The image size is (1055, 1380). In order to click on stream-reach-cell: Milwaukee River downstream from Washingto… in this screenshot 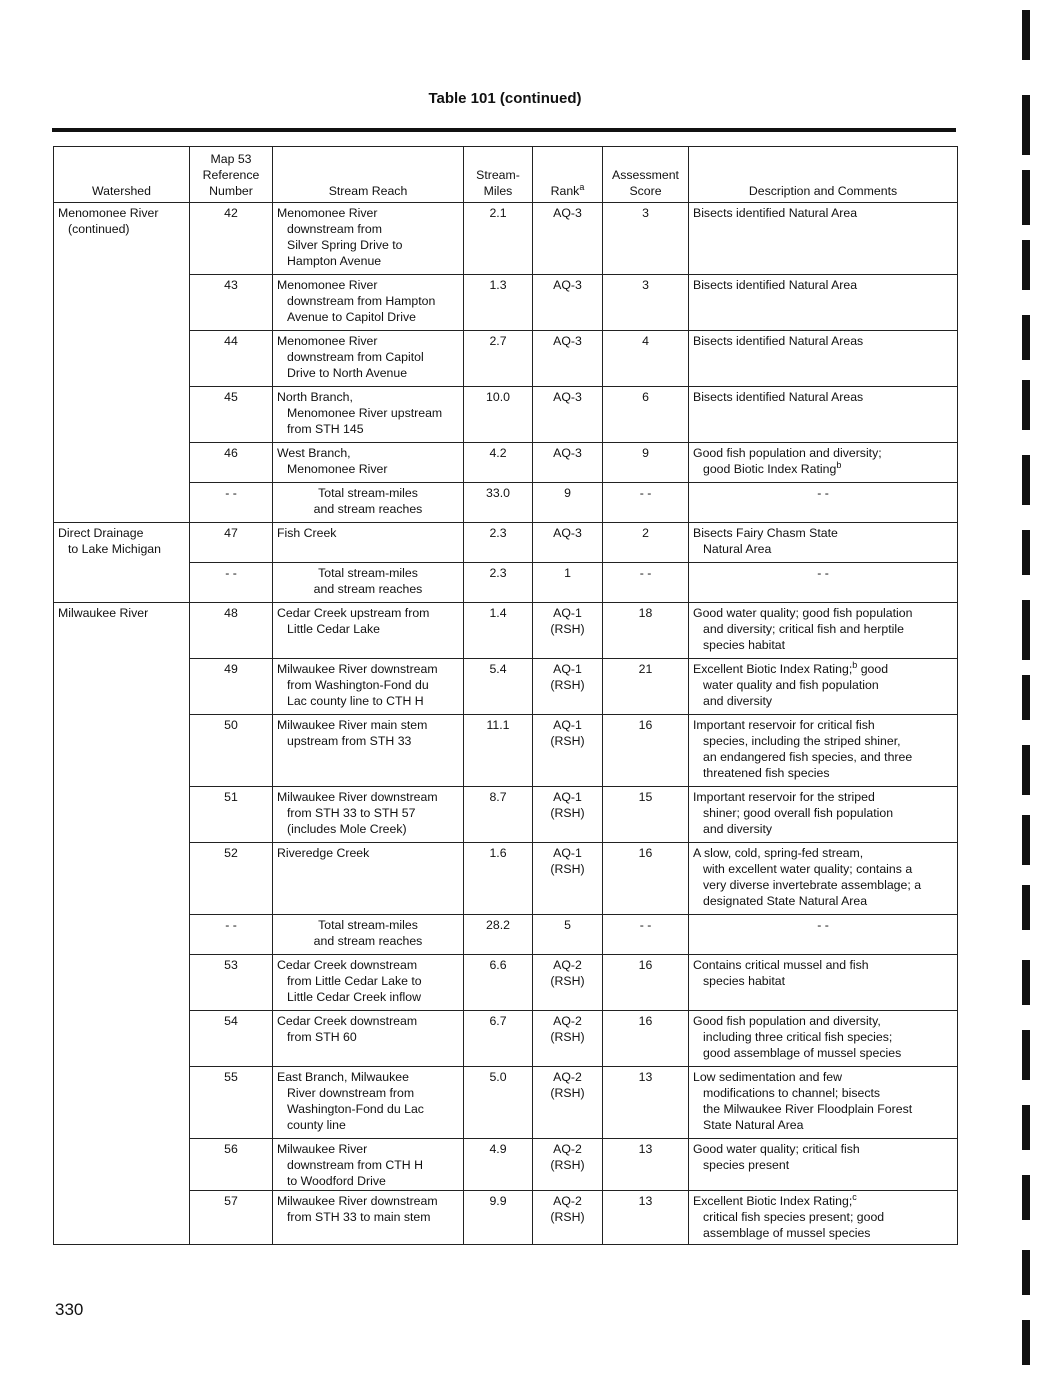, I will do `click(368, 686)`.